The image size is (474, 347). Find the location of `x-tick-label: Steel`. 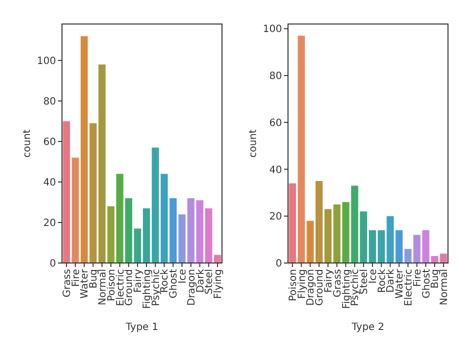

x-tick-label: Steel is located at coordinates (364, 281).